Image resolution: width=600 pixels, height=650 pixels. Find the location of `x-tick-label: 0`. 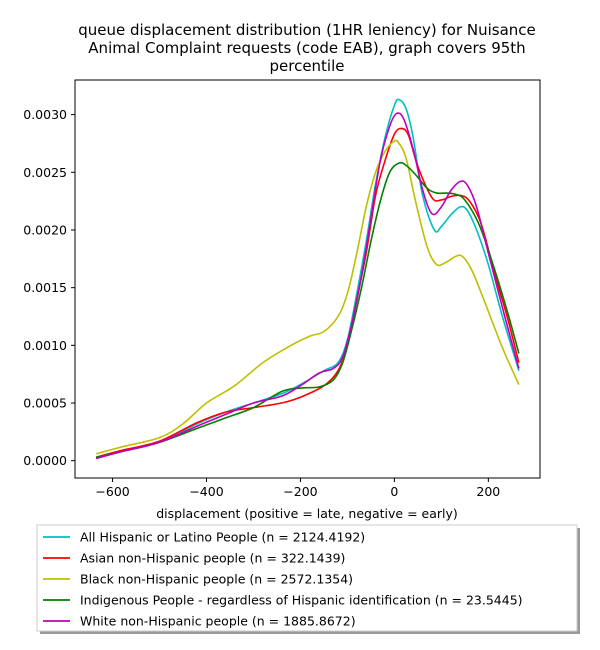

x-tick-label: 0 is located at coordinates (394, 491).